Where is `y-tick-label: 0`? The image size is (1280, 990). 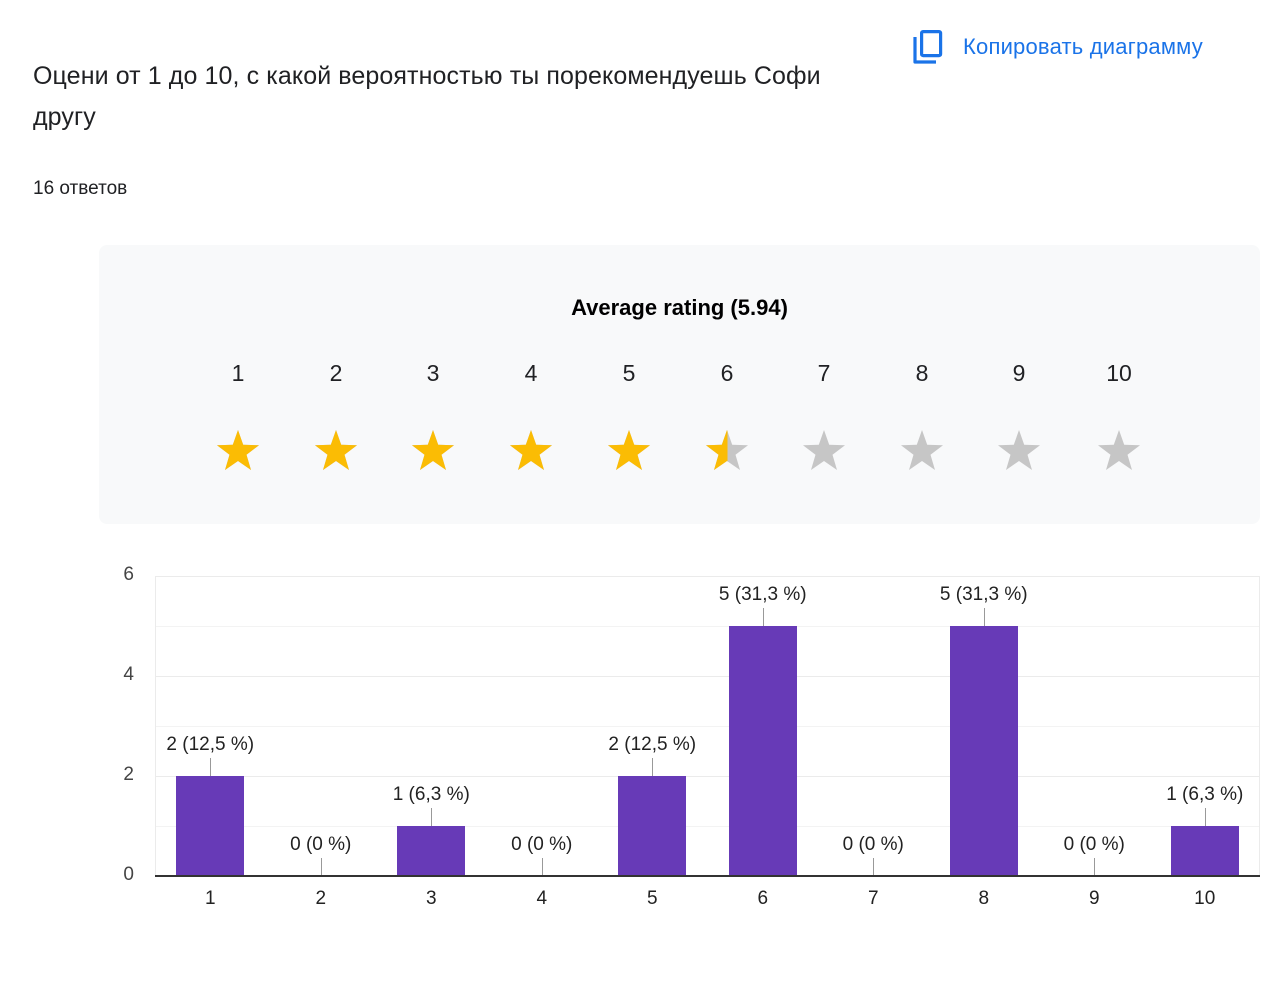
y-tick-label: 0 is located at coordinates (128, 874).